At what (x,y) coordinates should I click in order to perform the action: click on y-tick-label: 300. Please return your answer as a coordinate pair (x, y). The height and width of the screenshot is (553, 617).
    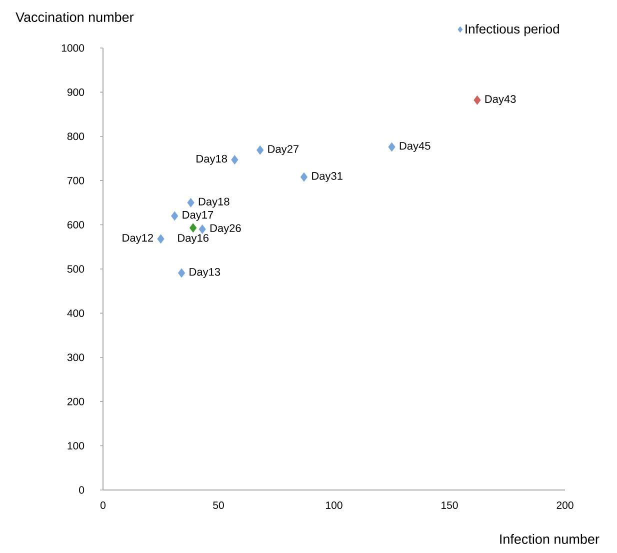
    Looking at the image, I should click on (75, 358).